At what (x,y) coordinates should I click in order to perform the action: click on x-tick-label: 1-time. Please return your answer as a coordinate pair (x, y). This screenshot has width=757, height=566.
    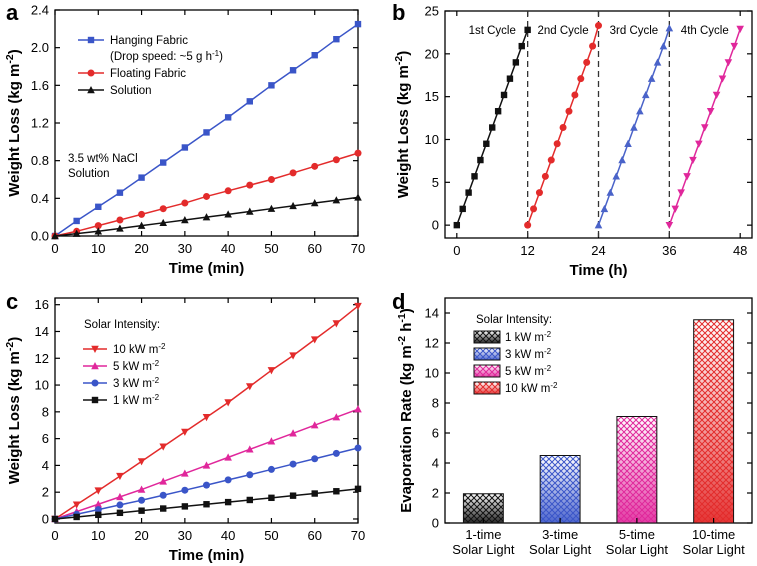
    Looking at the image, I should click on (483, 534).